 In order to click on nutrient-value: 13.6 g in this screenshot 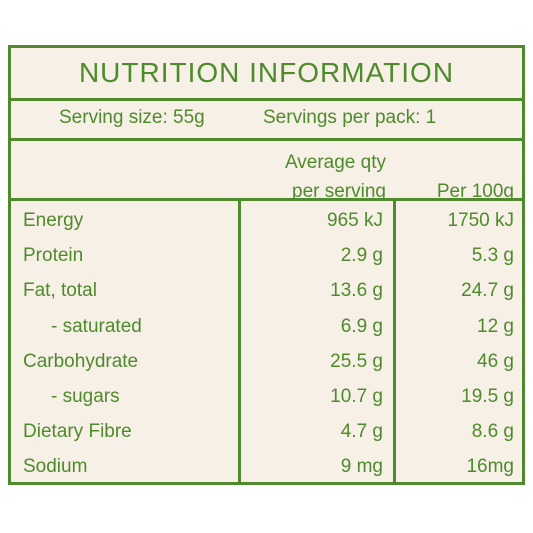, I will do `click(356, 291)`.